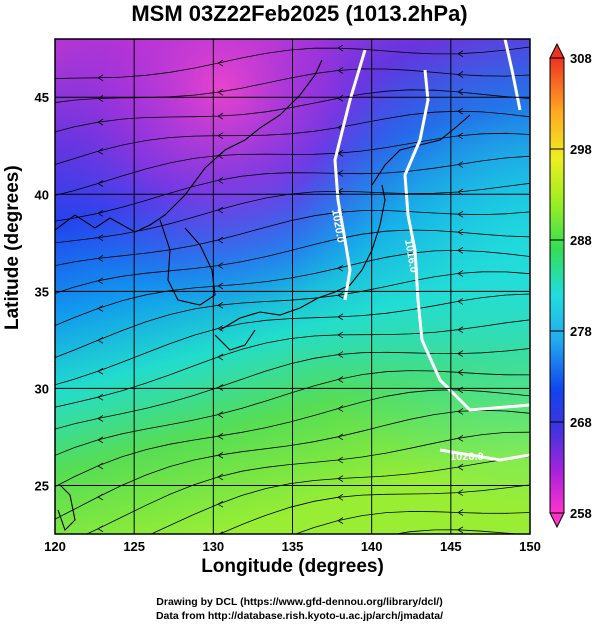 This screenshot has width=599, height=625. Describe the element at coordinates (581, 331) in the screenshot. I see `colorbar-label-278: 278` at that location.